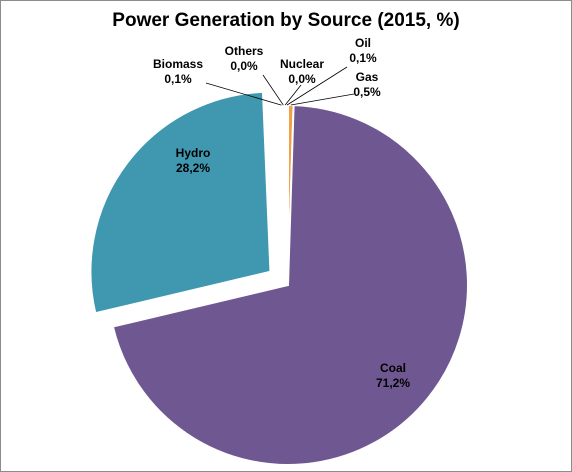 The image size is (572, 472). Describe the element at coordinates (367, 92) in the screenshot. I see `data-label-value: 0,5%` at that location.